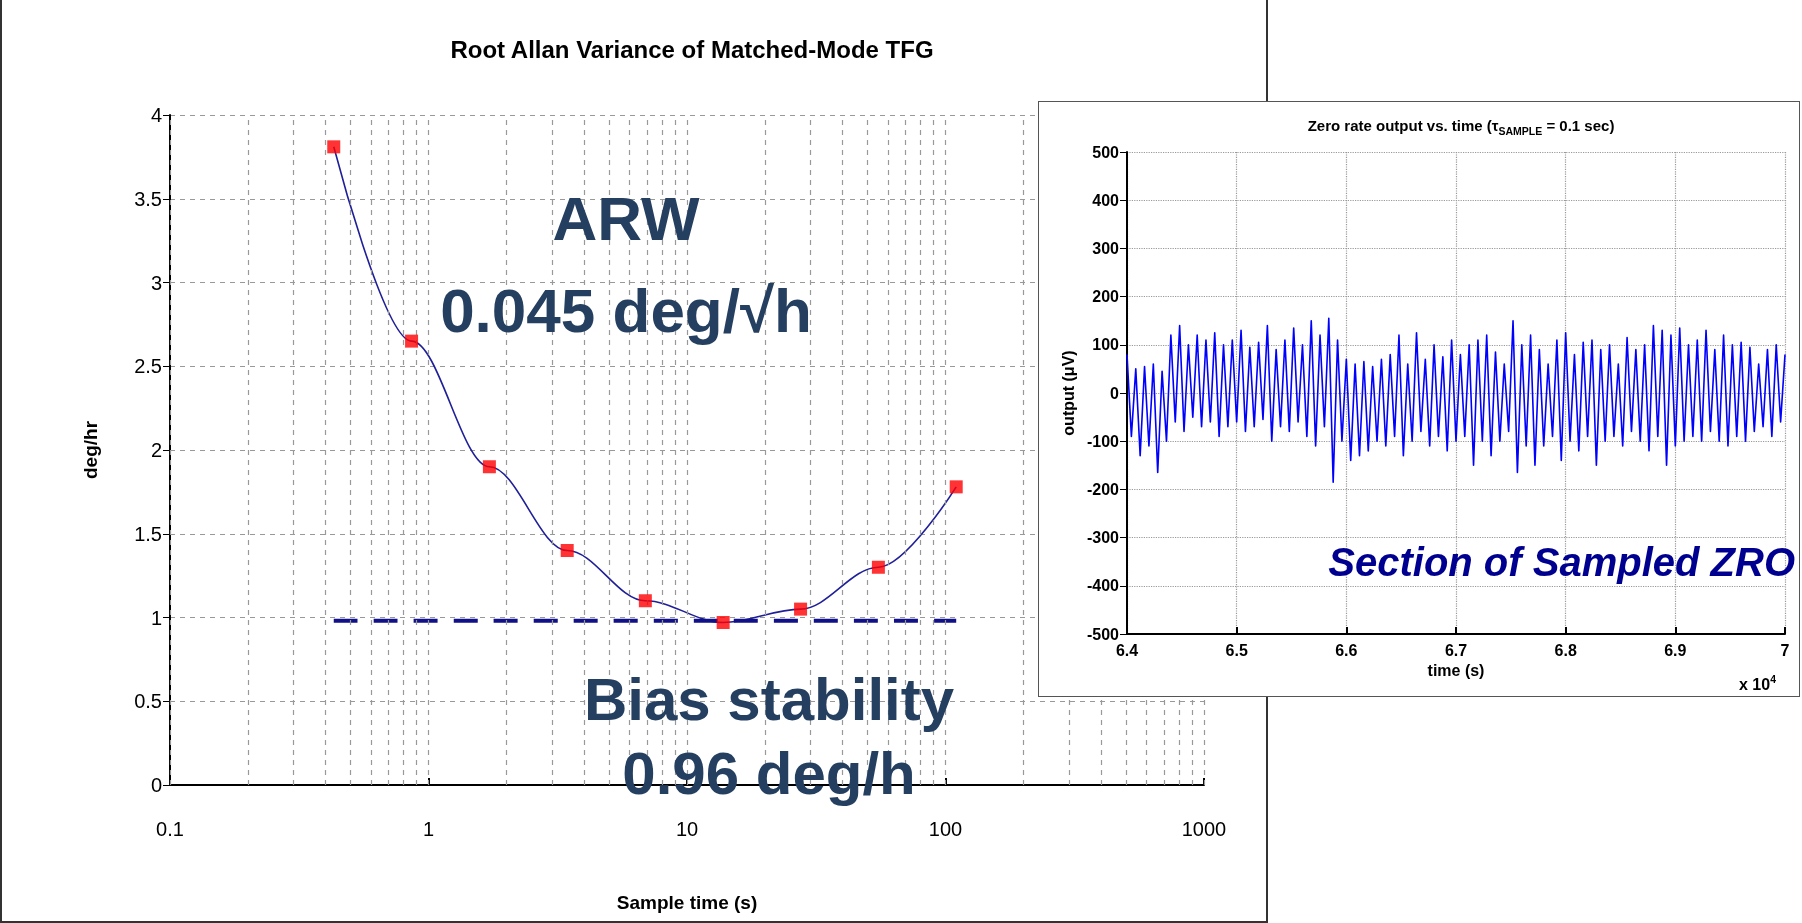  Describe the element at coordinates (687, 902) in the screenshot. I see `x-axis-title: Sample time (s)` at that location.